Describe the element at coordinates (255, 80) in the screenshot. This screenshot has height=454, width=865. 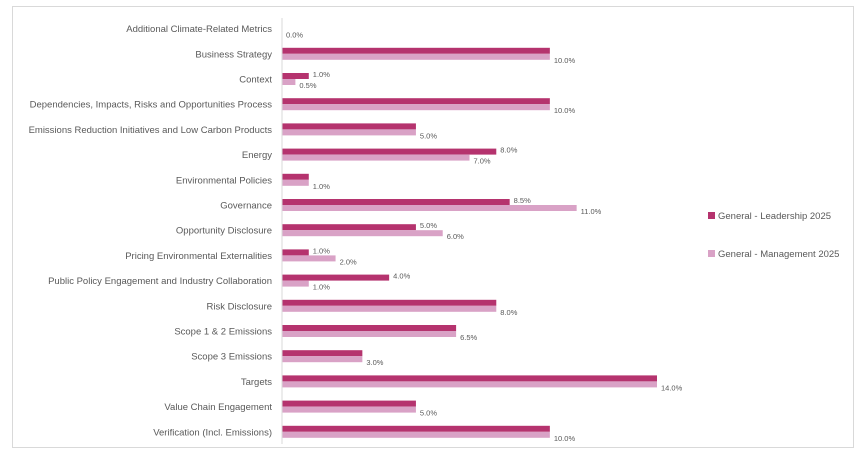
I see `category-label: Context` at that location.